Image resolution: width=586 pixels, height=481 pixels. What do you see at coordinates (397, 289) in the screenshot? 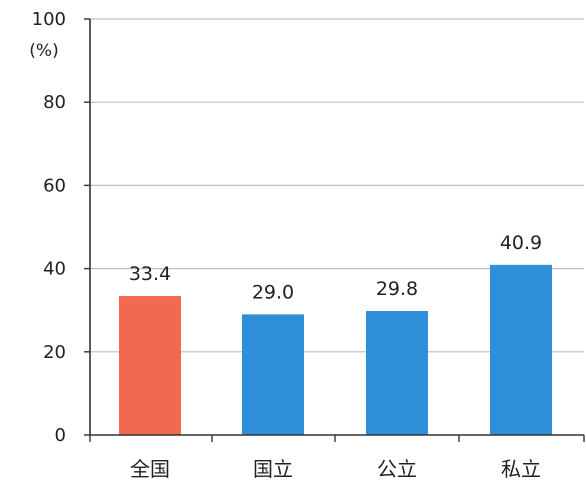
I see `data-label-3: 29.8` at bounding box center [397, 289].